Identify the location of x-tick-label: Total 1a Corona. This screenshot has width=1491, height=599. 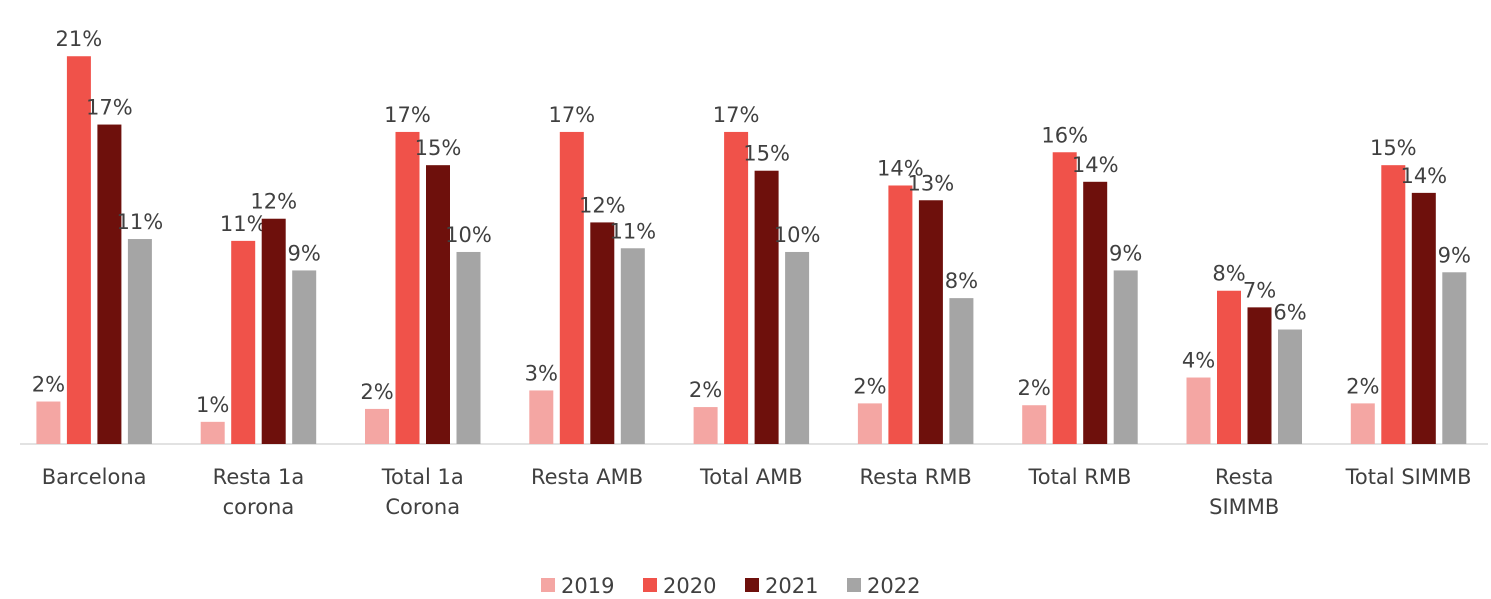
(422, 492).